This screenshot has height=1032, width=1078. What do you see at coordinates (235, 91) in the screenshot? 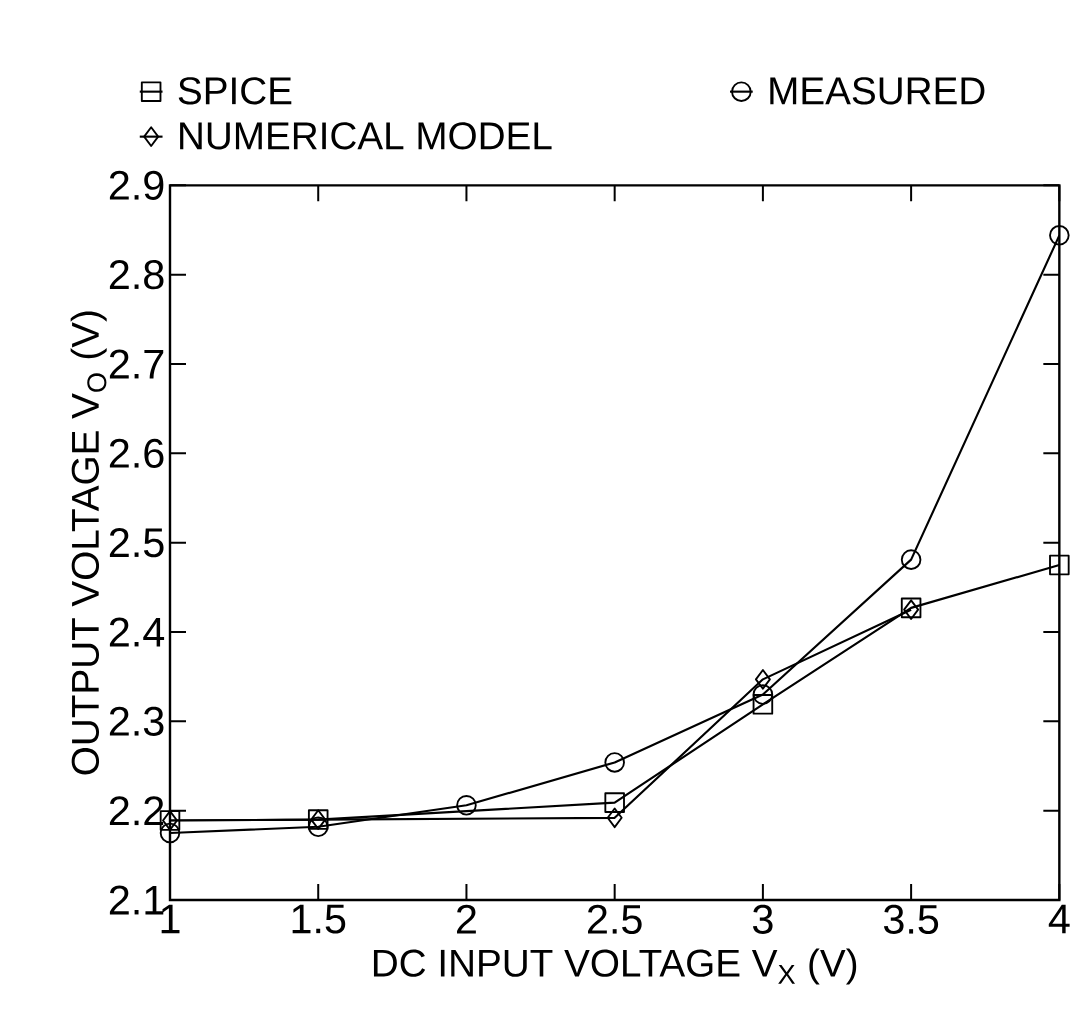
I see `legend-label: SPICE` at bounding box center [235, 91].